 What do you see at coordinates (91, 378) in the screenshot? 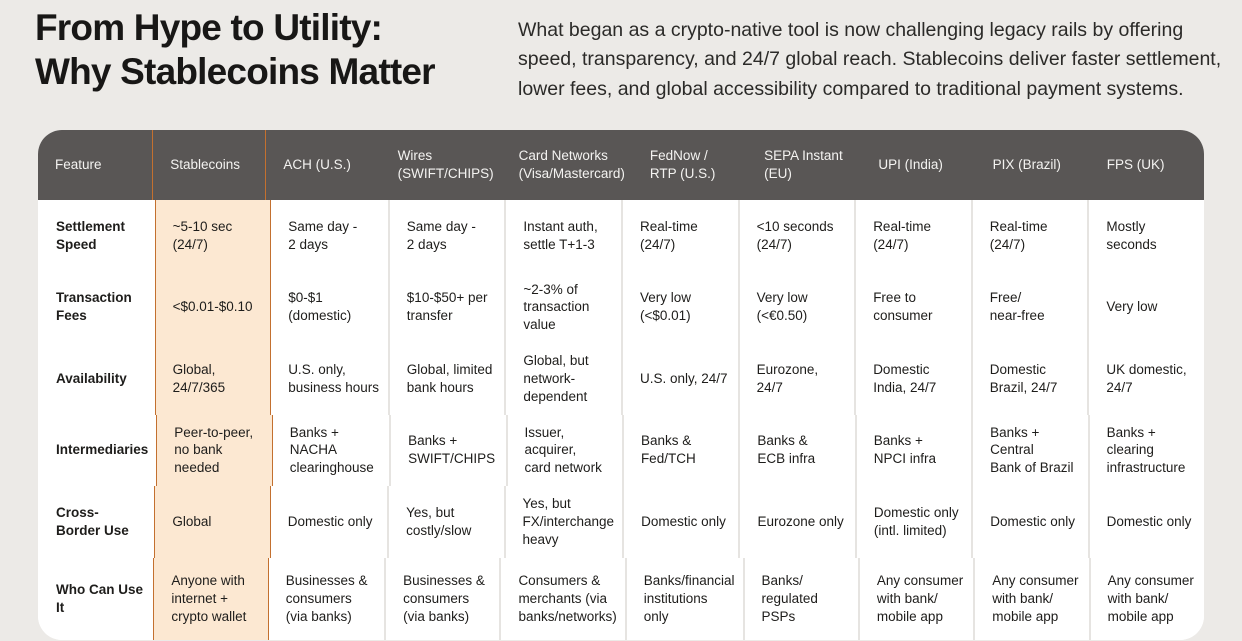
I see `row-feature-label: Availability` at bounding box center [91, 378].